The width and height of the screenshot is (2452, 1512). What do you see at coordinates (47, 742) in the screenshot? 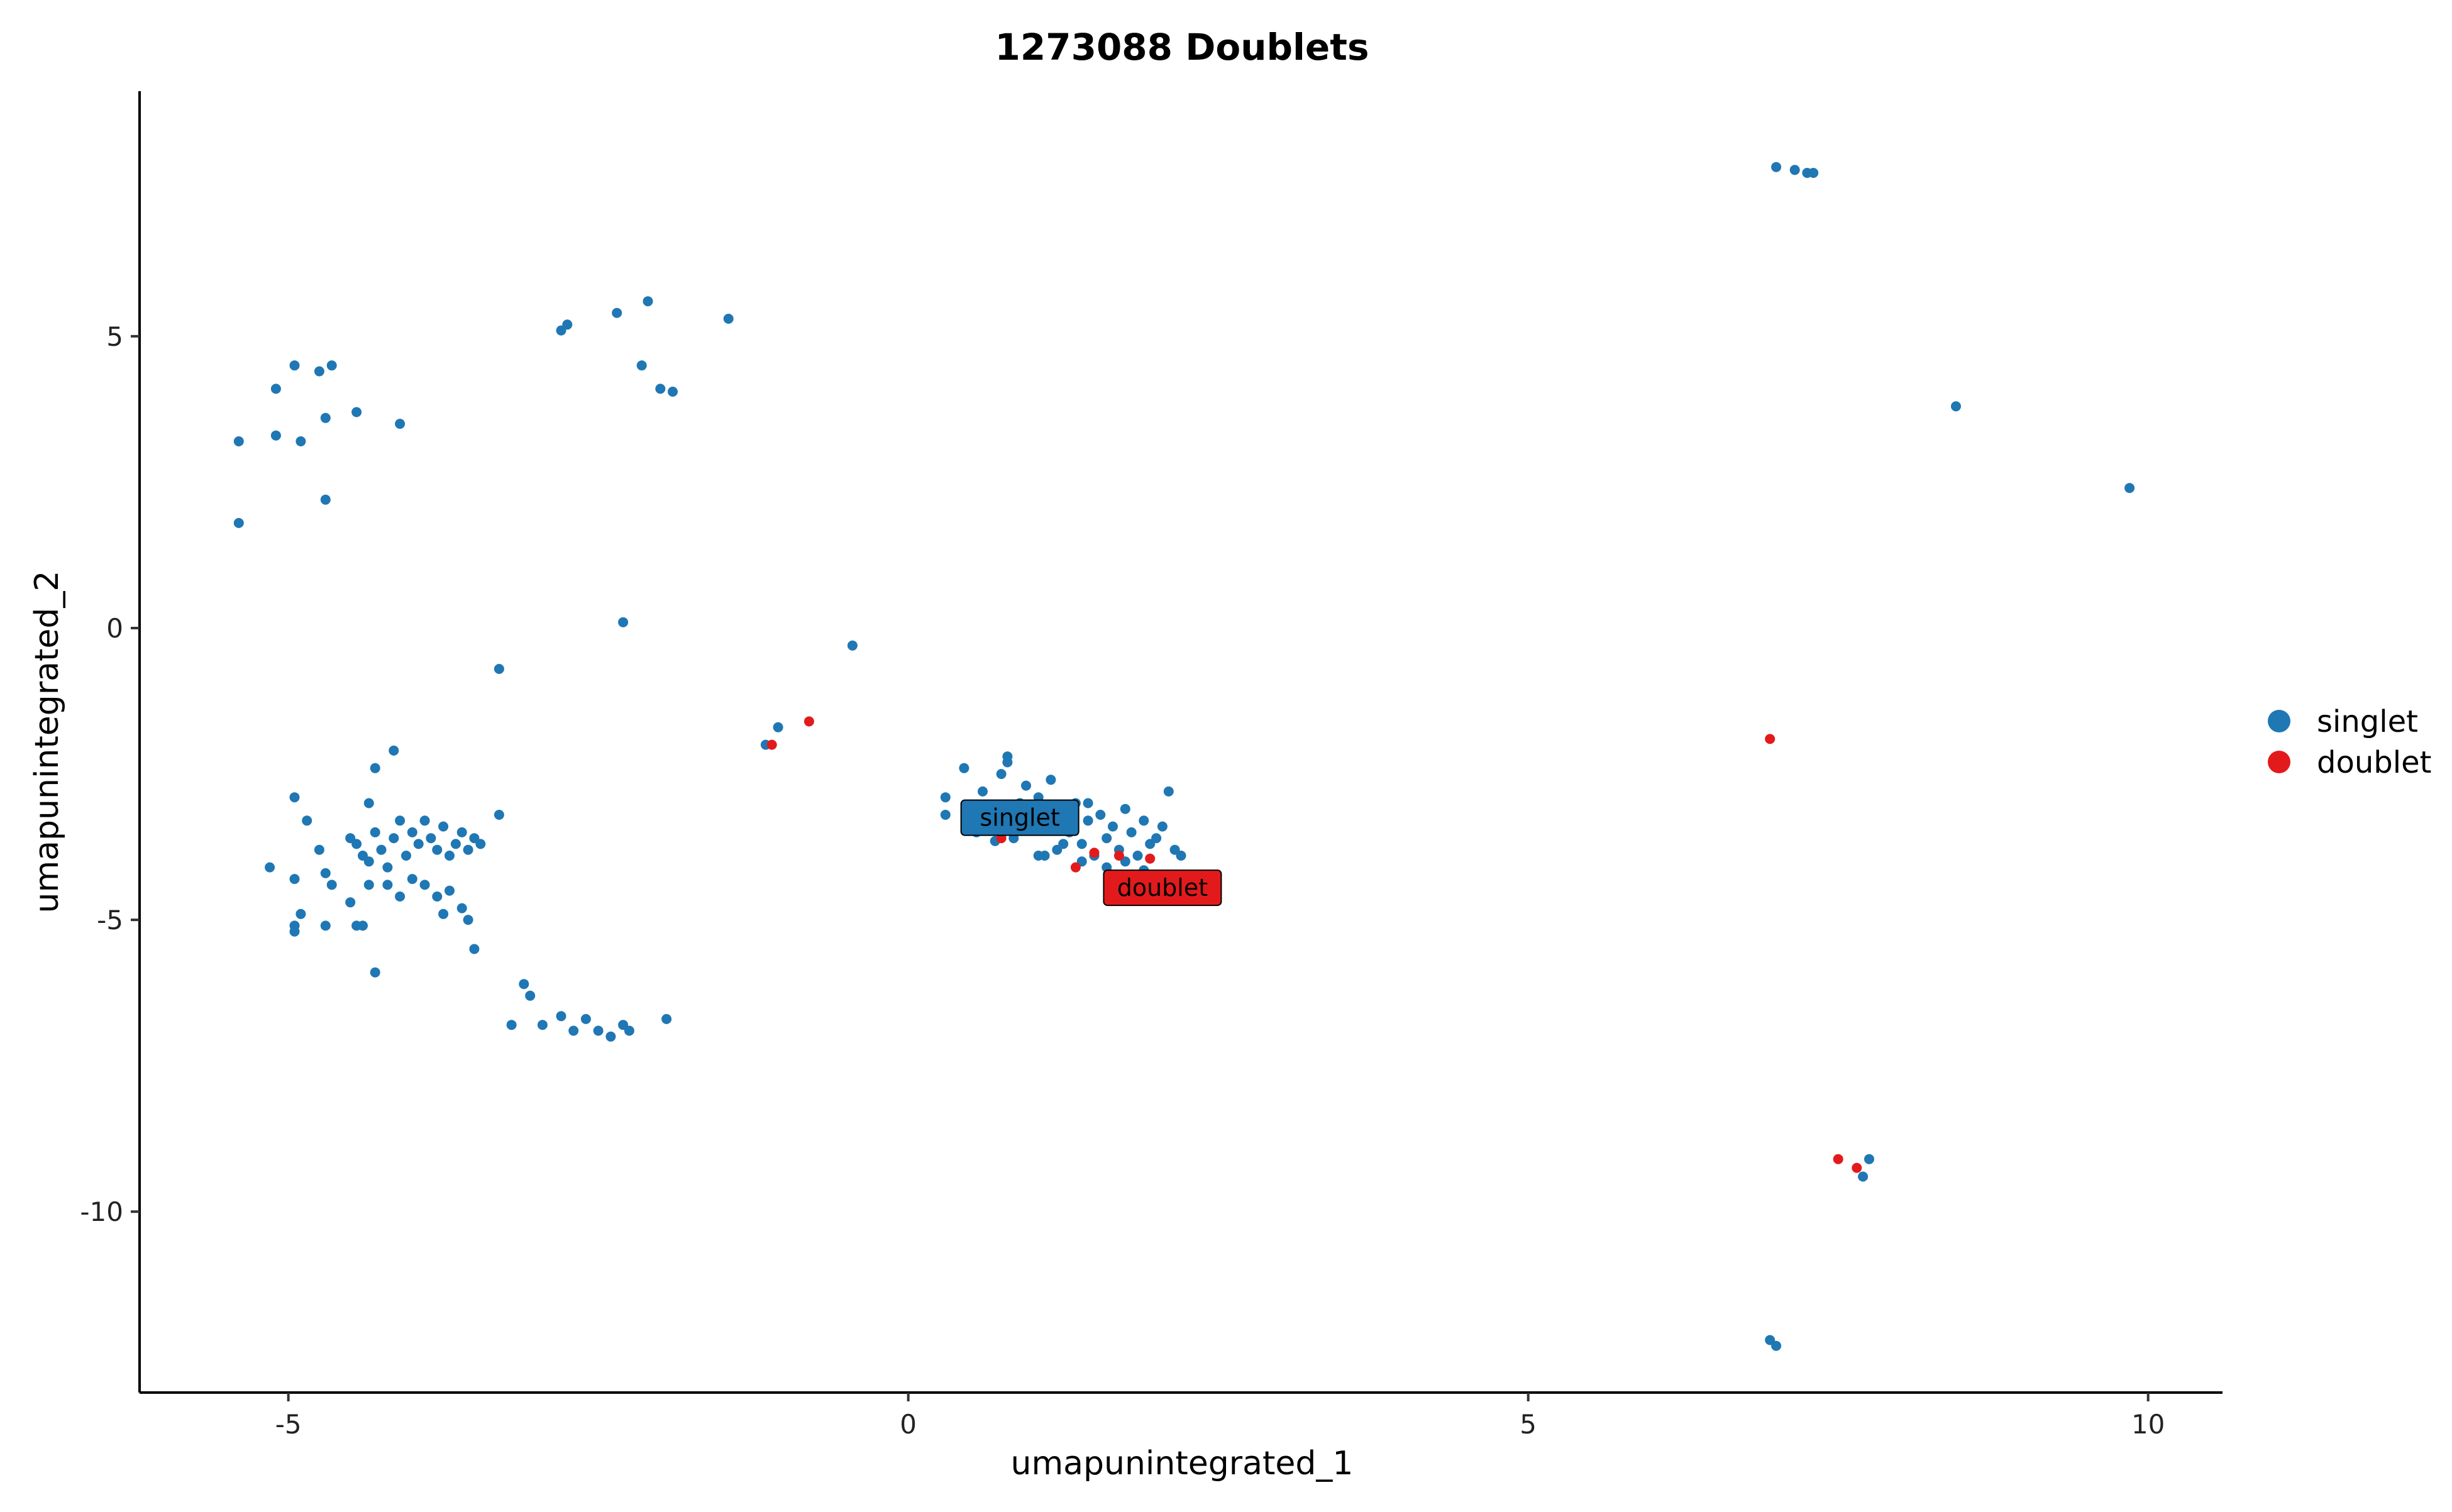
I see `y-axis-title: umapunintegrated_2` at bounding box center [47, 742].